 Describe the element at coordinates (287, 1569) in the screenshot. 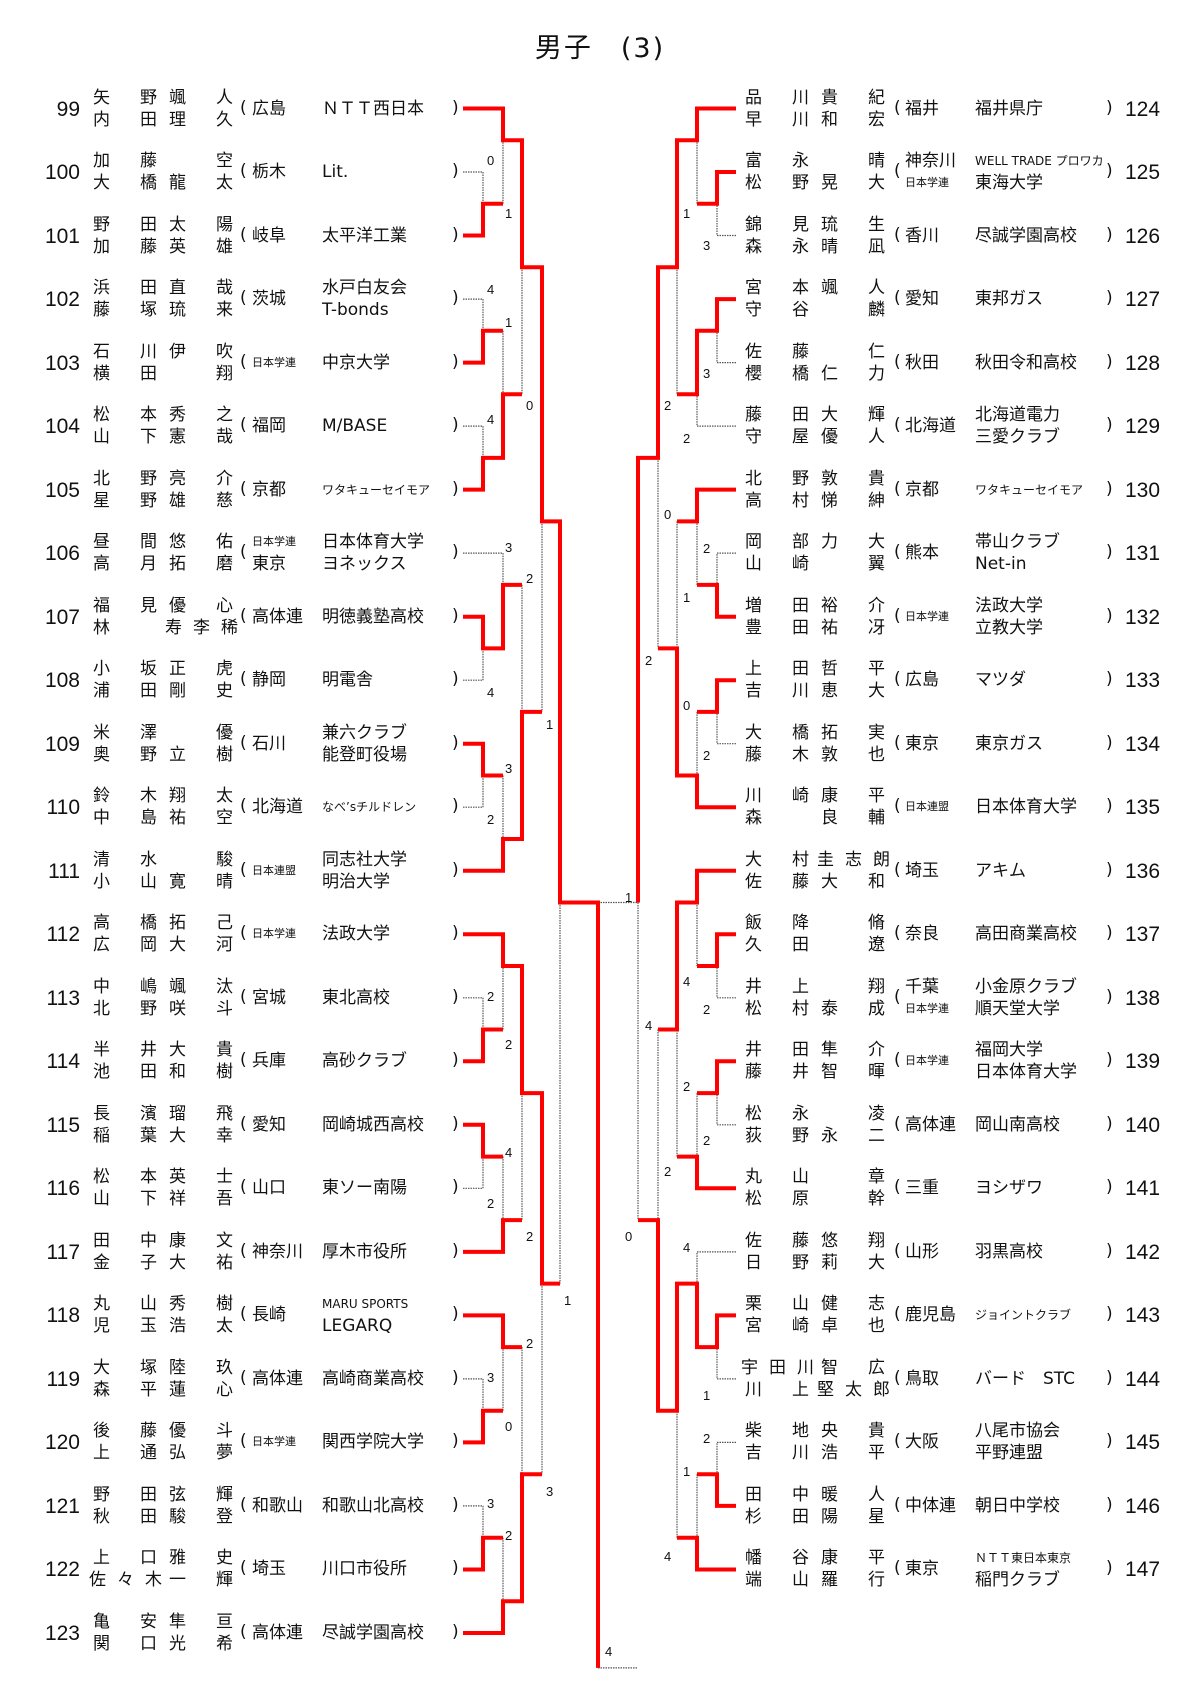

I see `prefecture: 埼玉` at that location.